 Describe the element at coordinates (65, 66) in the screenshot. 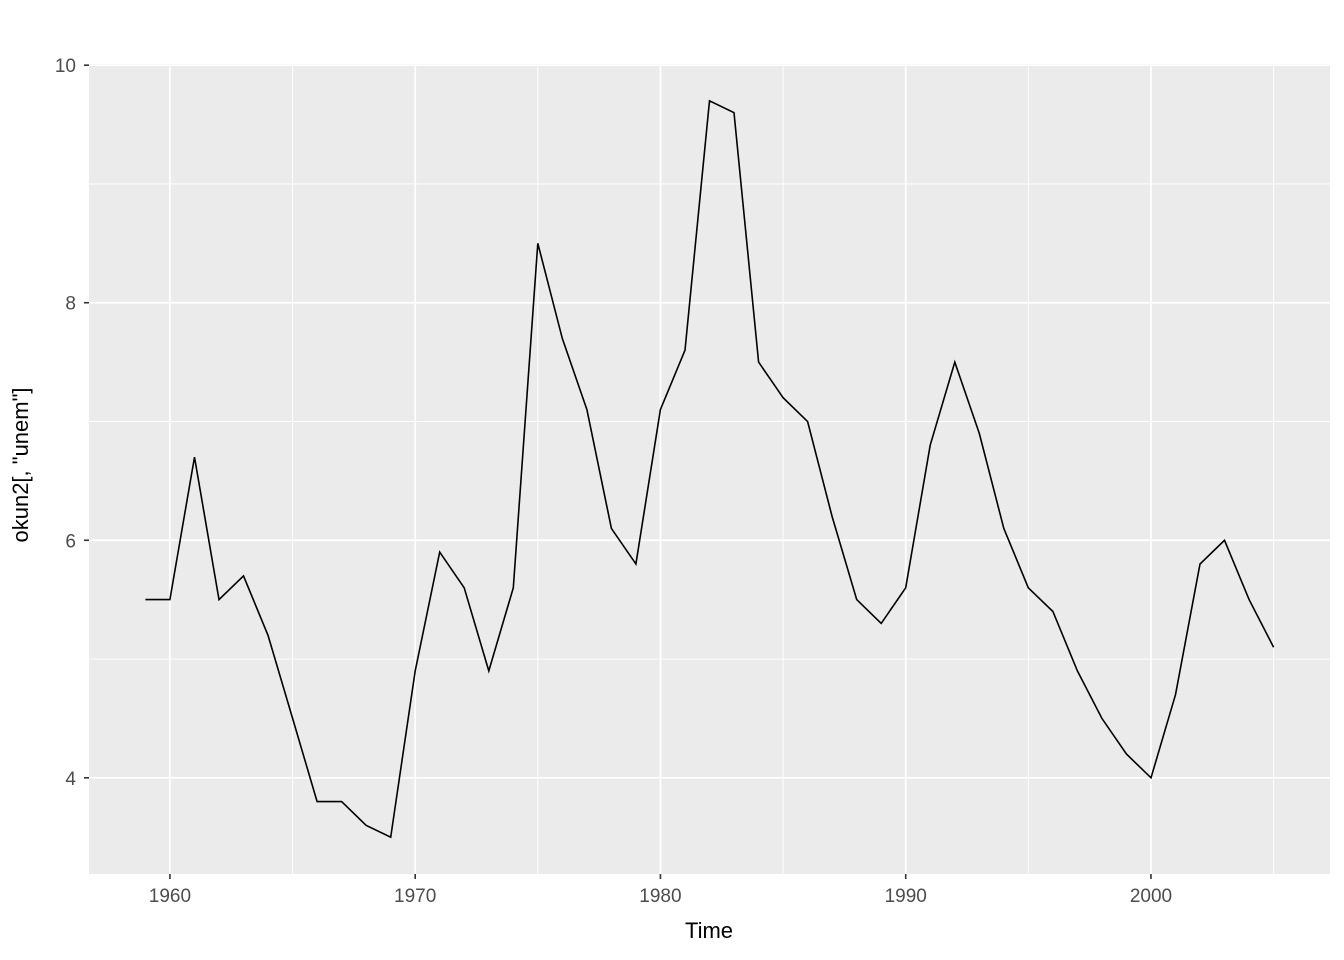

I see `y-tick-label: 10` at that location.